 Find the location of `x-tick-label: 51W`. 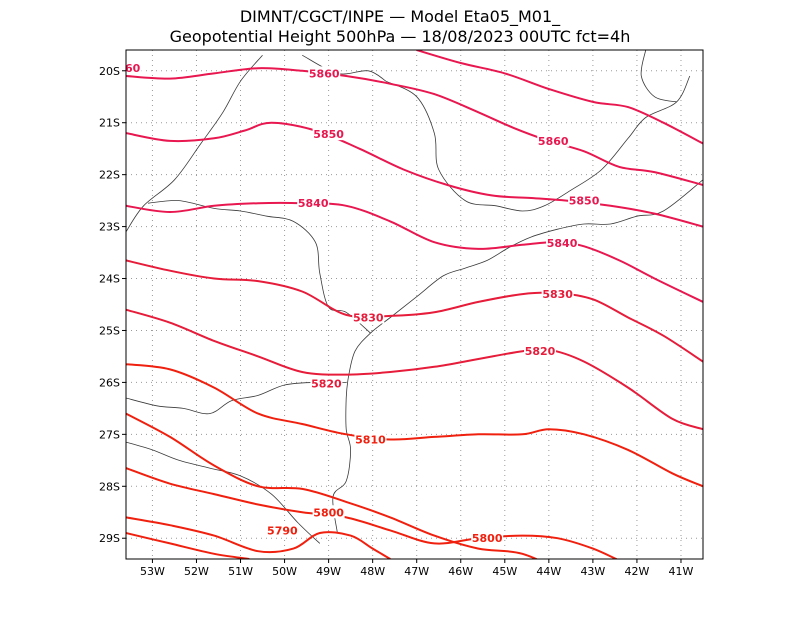

x-tick-label: 51W is located at coordinates (240, 571).